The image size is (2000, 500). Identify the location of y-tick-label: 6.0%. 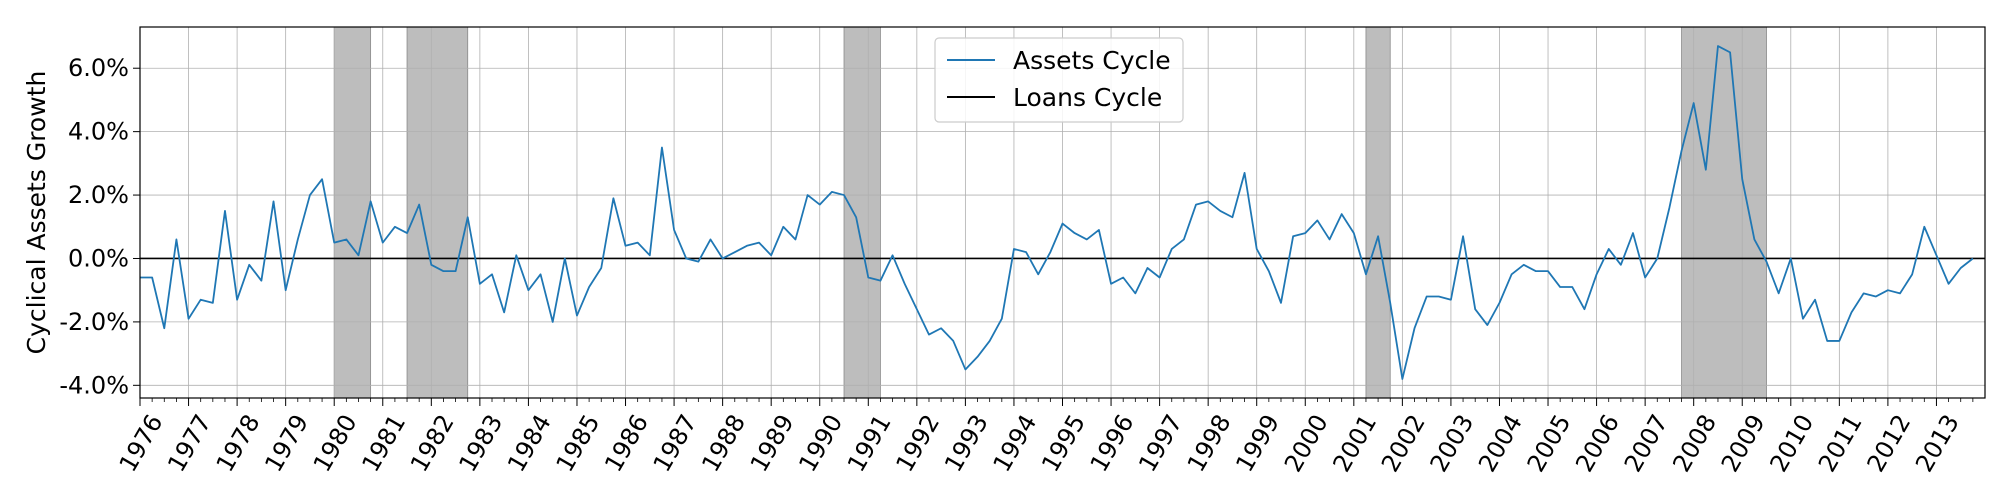
(98, 68).